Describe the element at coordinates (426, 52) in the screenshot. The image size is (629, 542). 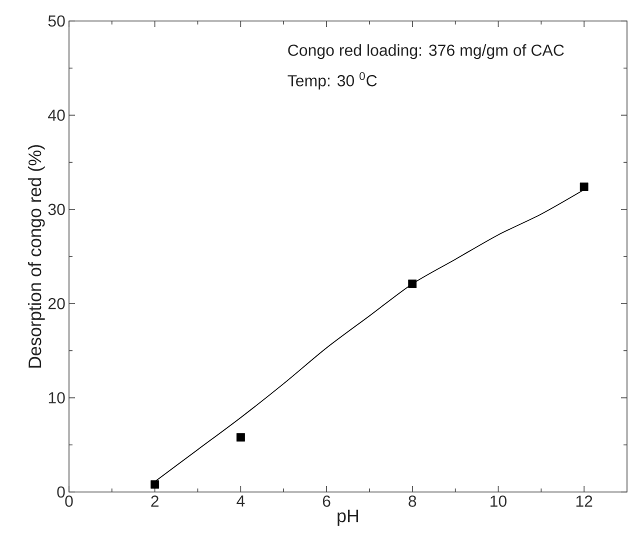
I see `annotation: Congo red loading: 376 mg/gm of CAC` at that location.